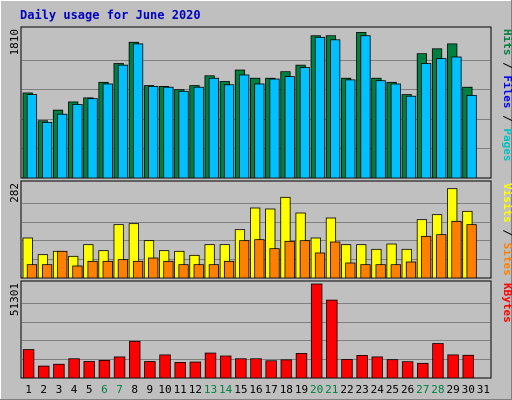  What do you see at coordinates (14, 193) in the screenshot?
I see `ymax-label-visits-sites: 282` at bounding box center [14, 193].